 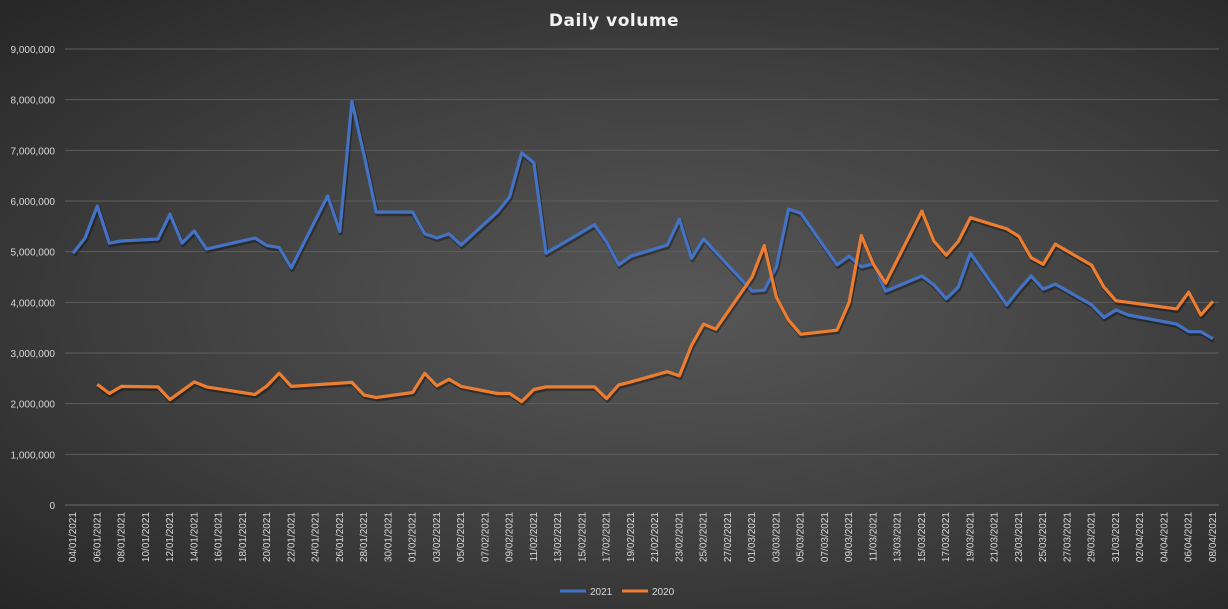 I want to click on y-tick-label: 1,000,000, so click(x=33, y=455).